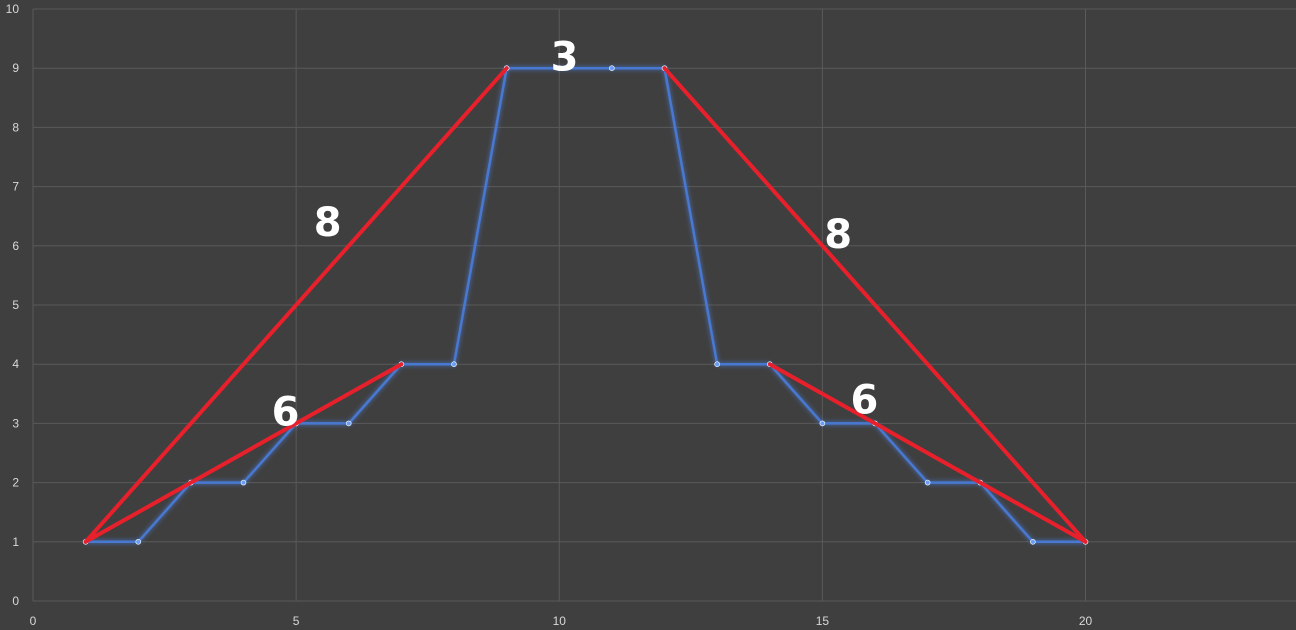 The image size is (1296, 630). Describe the element at coordinates (328, 223) in the screenshot. I see `annotation-label-0: 8` at that location.